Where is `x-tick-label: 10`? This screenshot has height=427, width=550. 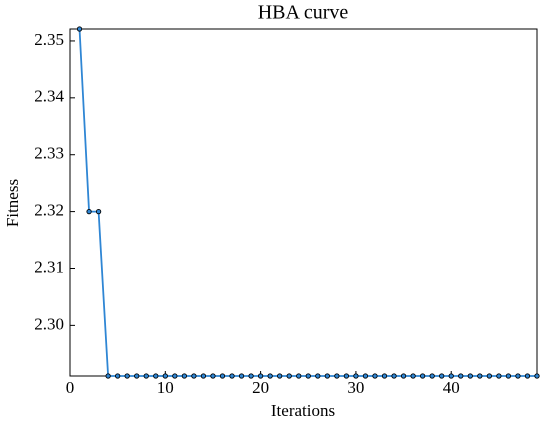 x-tick-label: 10 is located at coordinates (165, 387).